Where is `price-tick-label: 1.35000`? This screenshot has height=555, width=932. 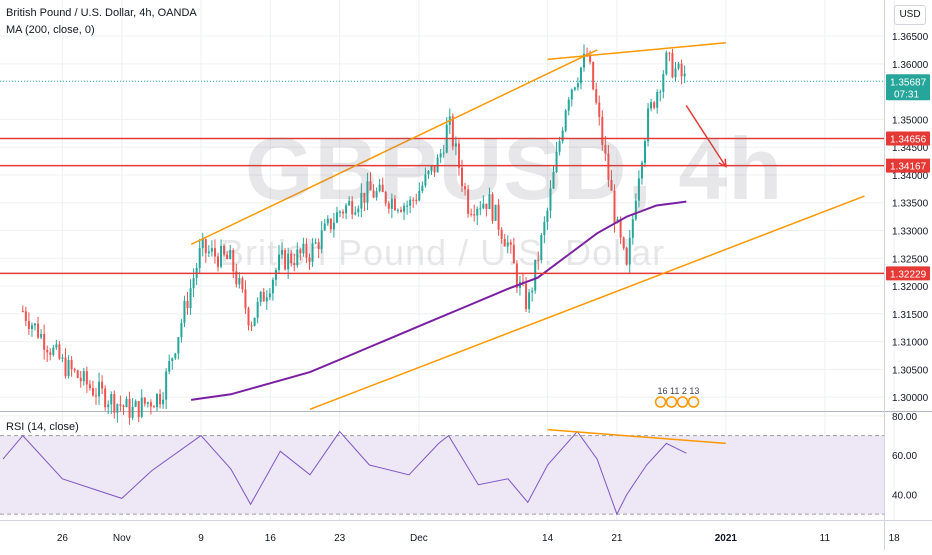
price-tick-label: 1.35000 is located at coordinates (910, 120).